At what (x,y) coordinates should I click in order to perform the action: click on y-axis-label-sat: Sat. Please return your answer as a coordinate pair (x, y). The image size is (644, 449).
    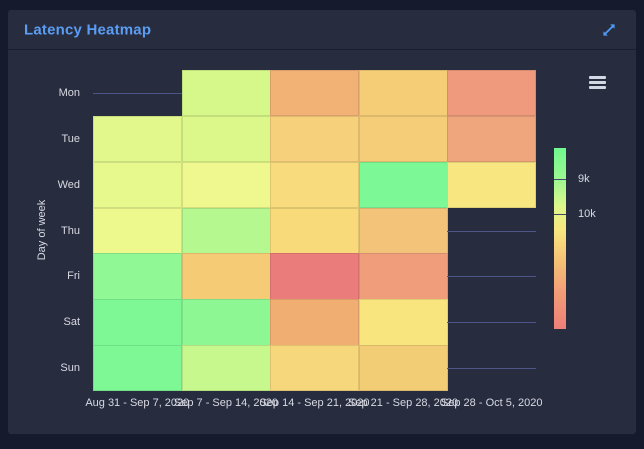
    Looking at the image, I should click on (71, 322).